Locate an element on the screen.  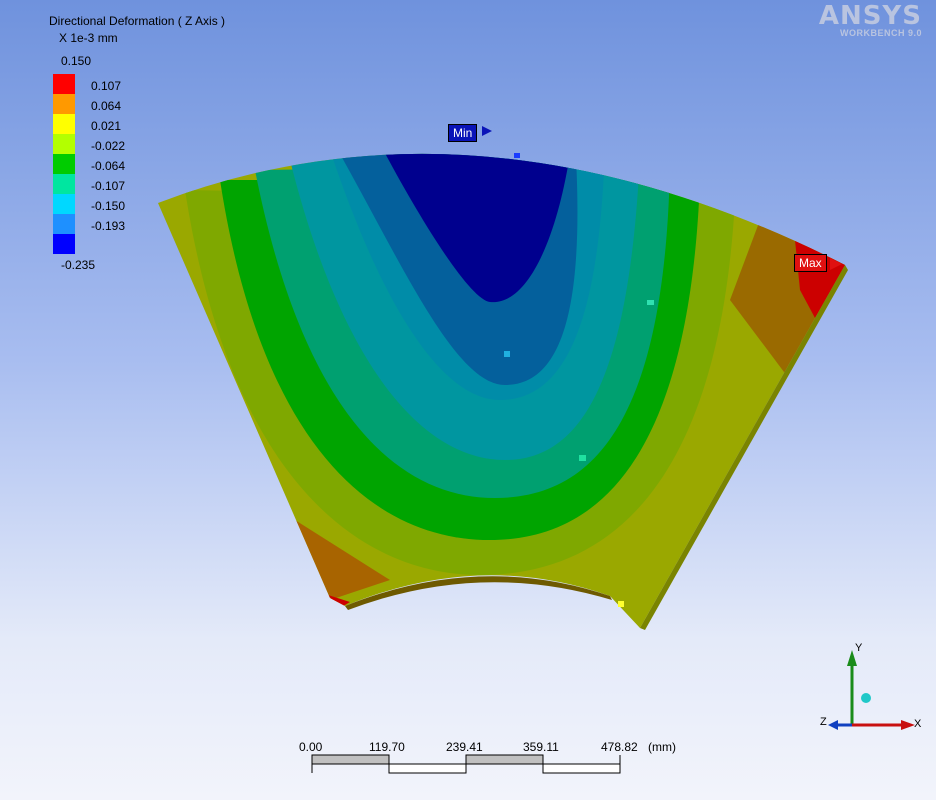
triad-isometric-ball is located at coordinates (866, 698).